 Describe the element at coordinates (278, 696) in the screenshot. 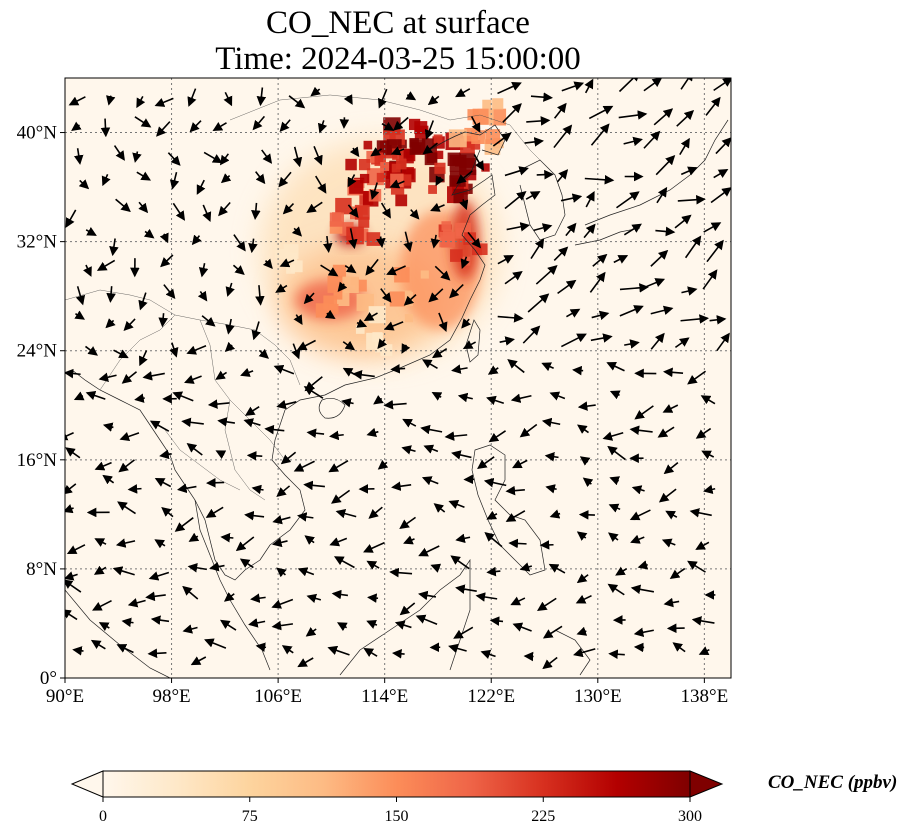

I see `lon-tick-label: 106°E` at that location.